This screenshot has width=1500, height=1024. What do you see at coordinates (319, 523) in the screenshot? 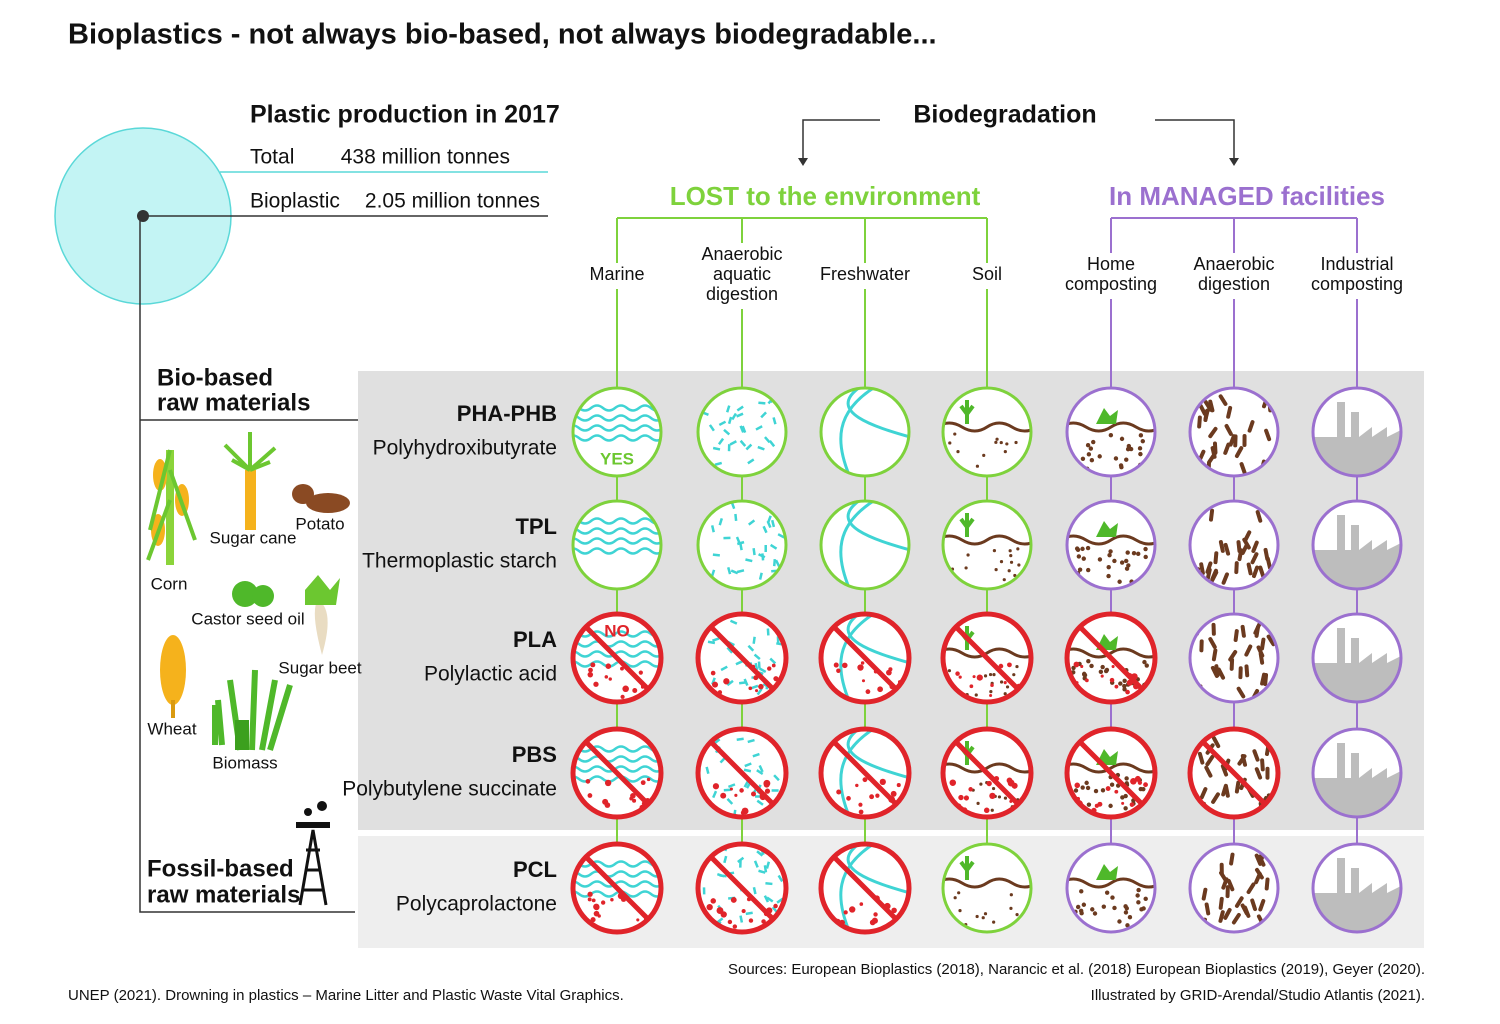
I see `crop-label: Potato` at bounding box center [319, 523].